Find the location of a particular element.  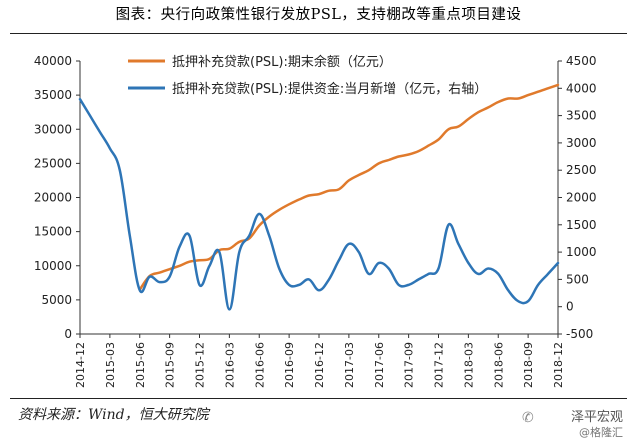

x-tick-label: 2015-12 is located at coordinates (200, 365).